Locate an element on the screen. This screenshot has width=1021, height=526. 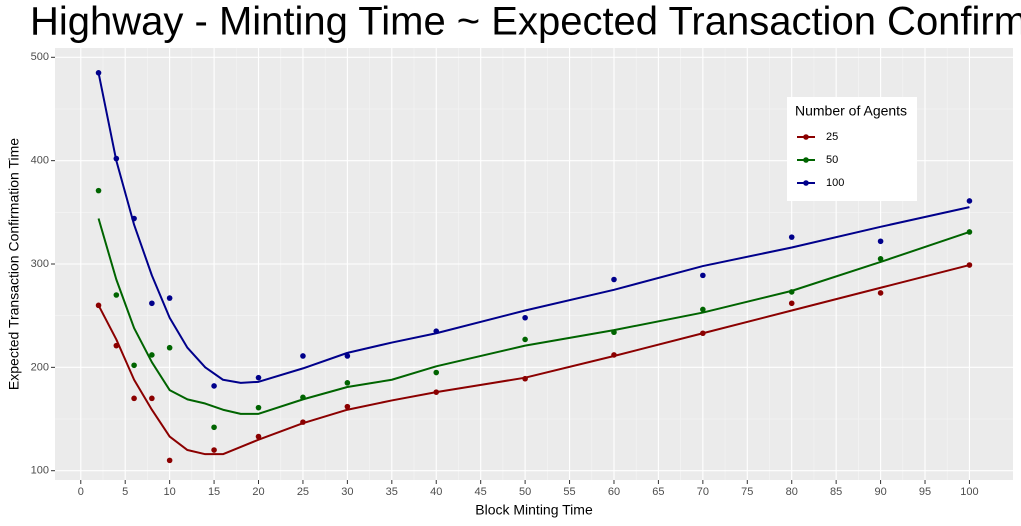
x-tick-label: 55 is located at coordinates (569, 492).